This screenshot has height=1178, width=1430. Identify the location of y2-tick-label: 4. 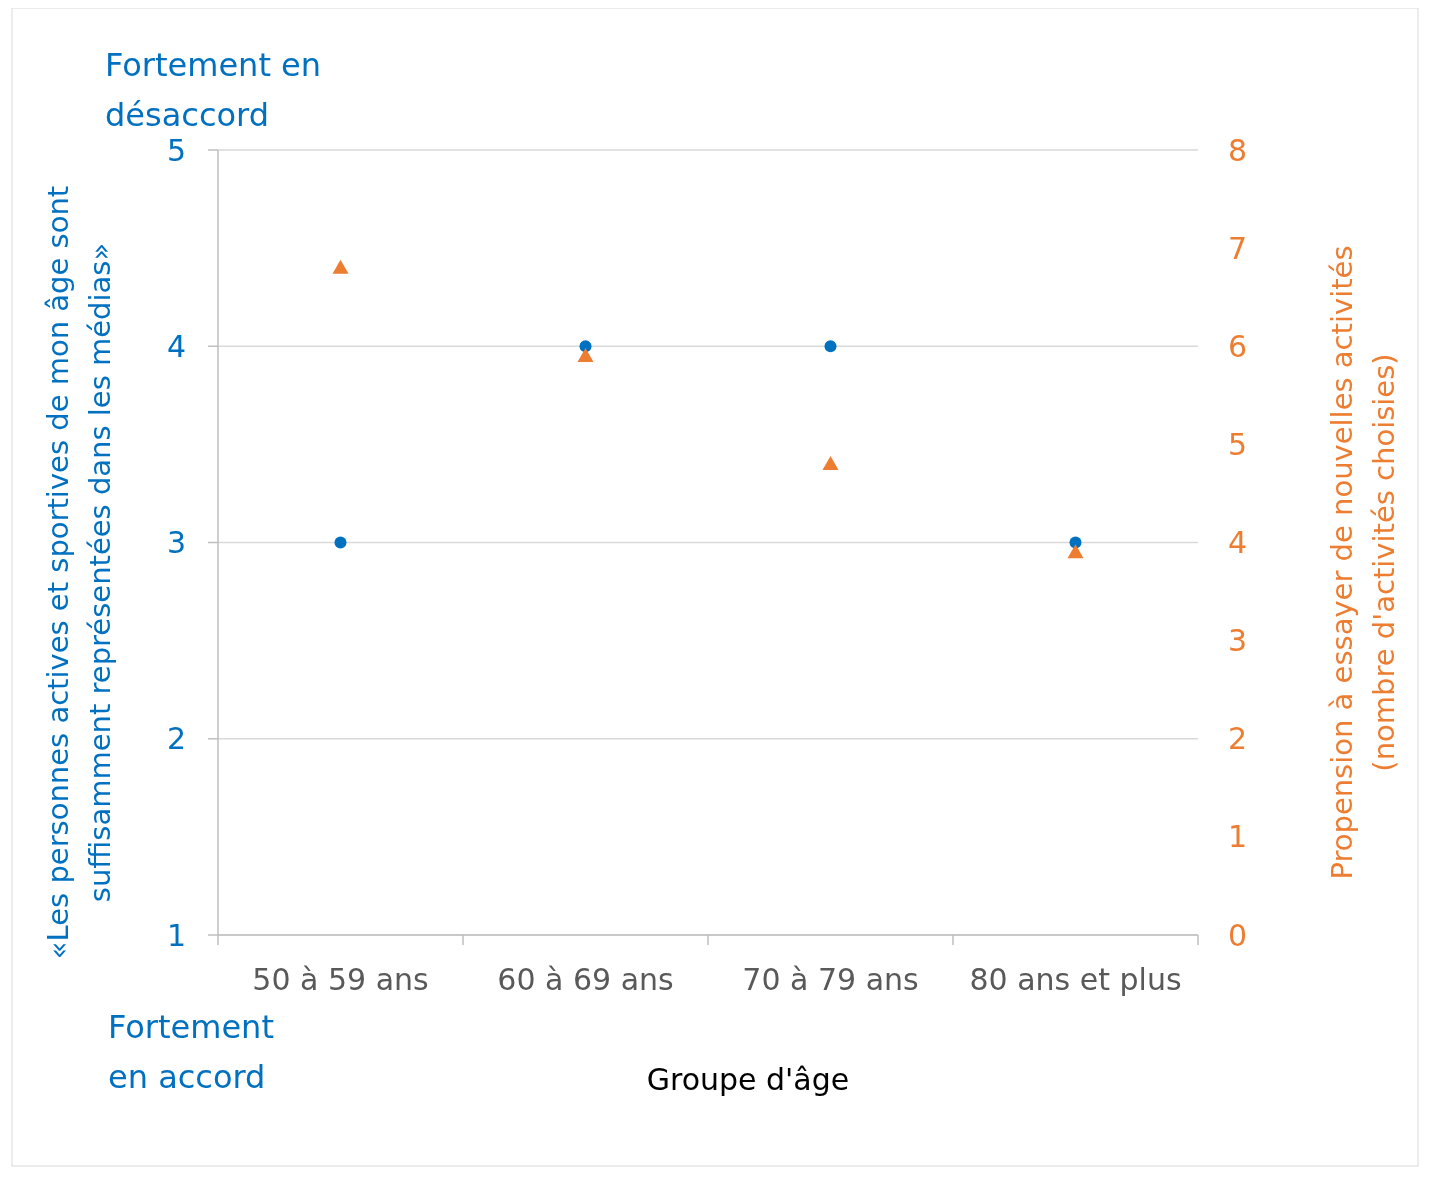
(1238, 542).